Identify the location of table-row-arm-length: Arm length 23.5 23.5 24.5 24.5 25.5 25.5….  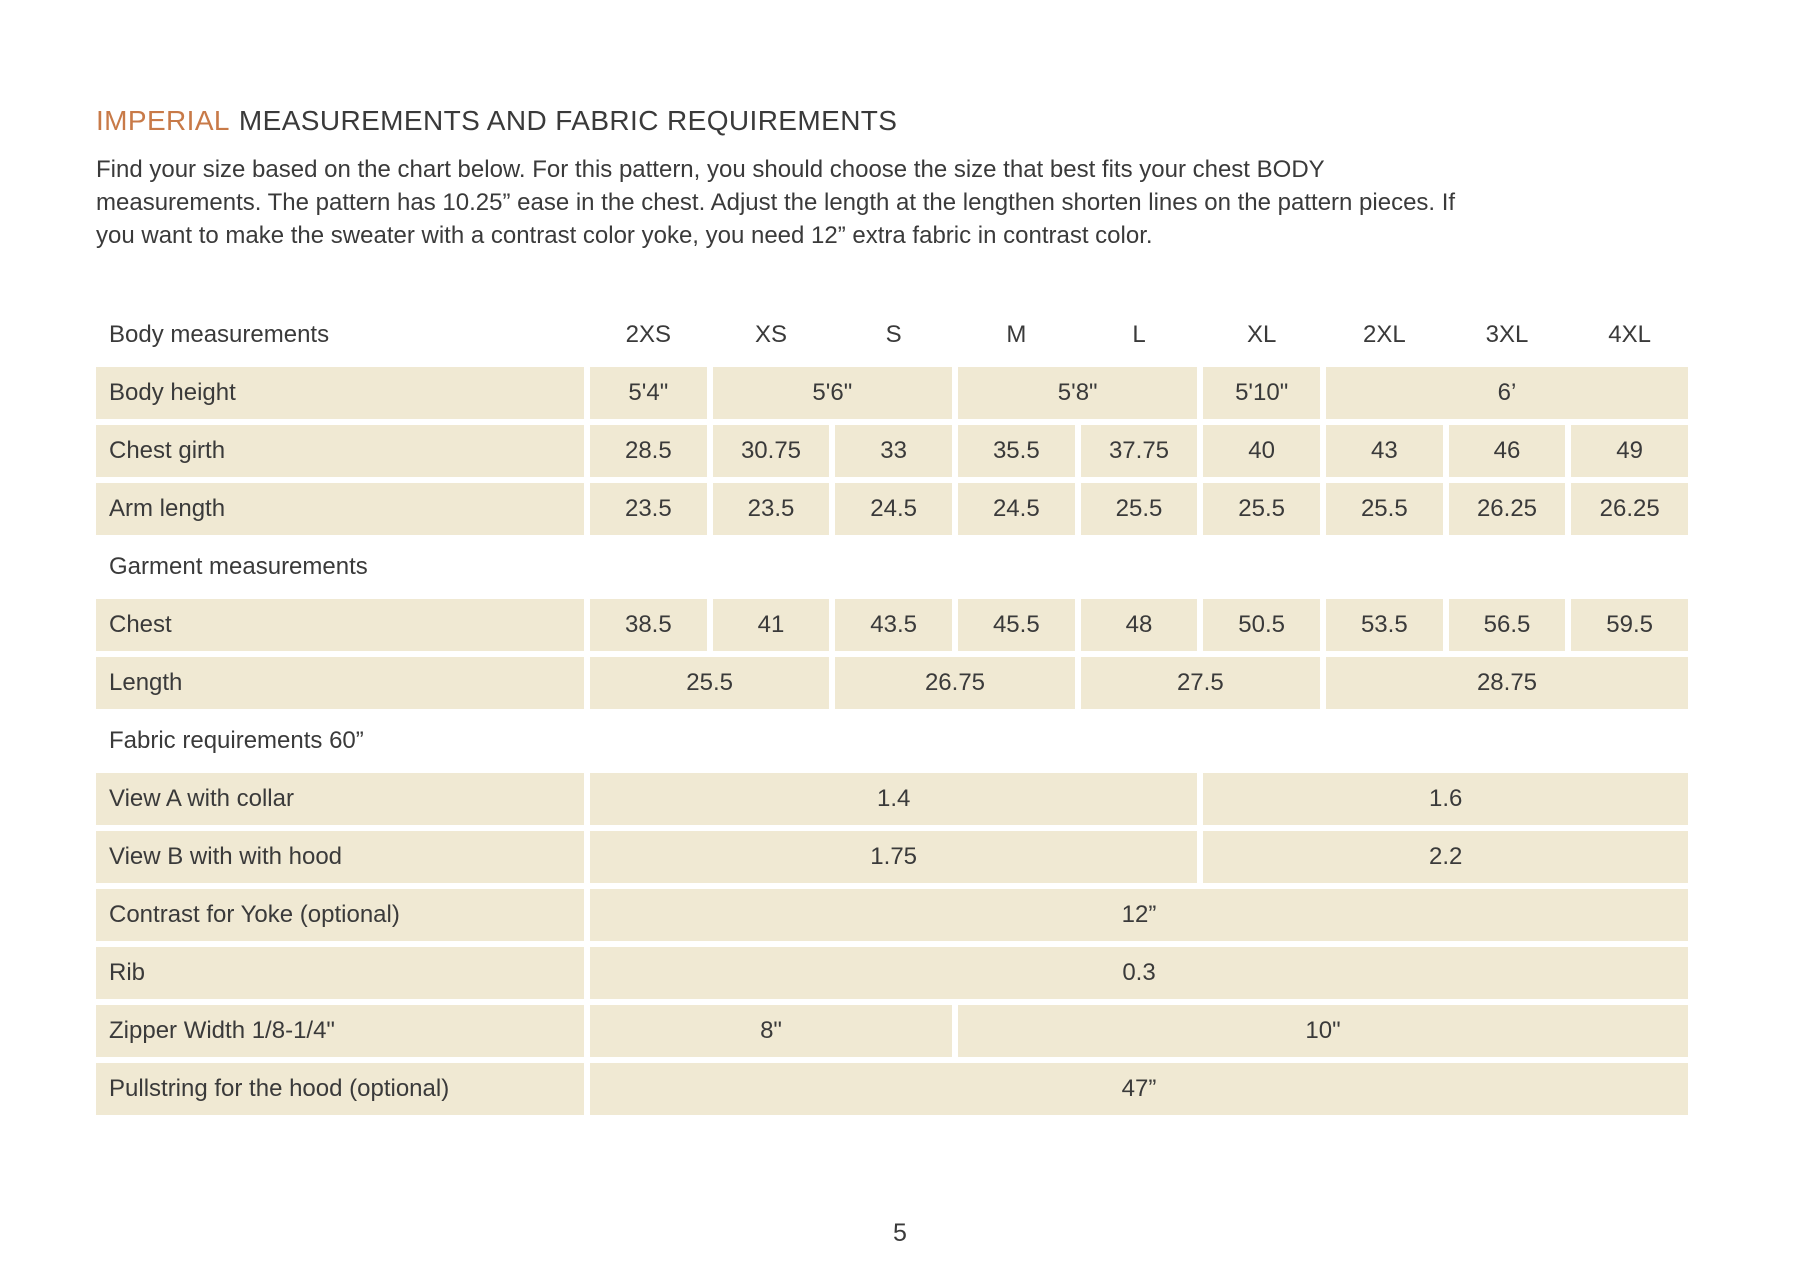
(892, 509).